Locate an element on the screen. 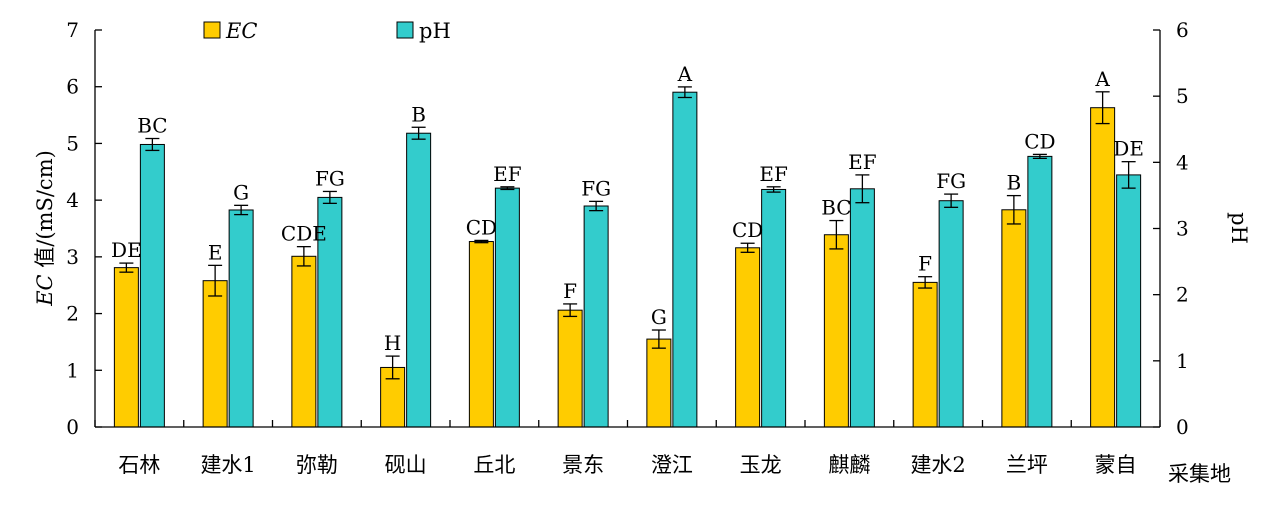 The width and height of the screenshot is (1268, 505). y-left-tick-label: 7 is located at coordinates (72, 30).